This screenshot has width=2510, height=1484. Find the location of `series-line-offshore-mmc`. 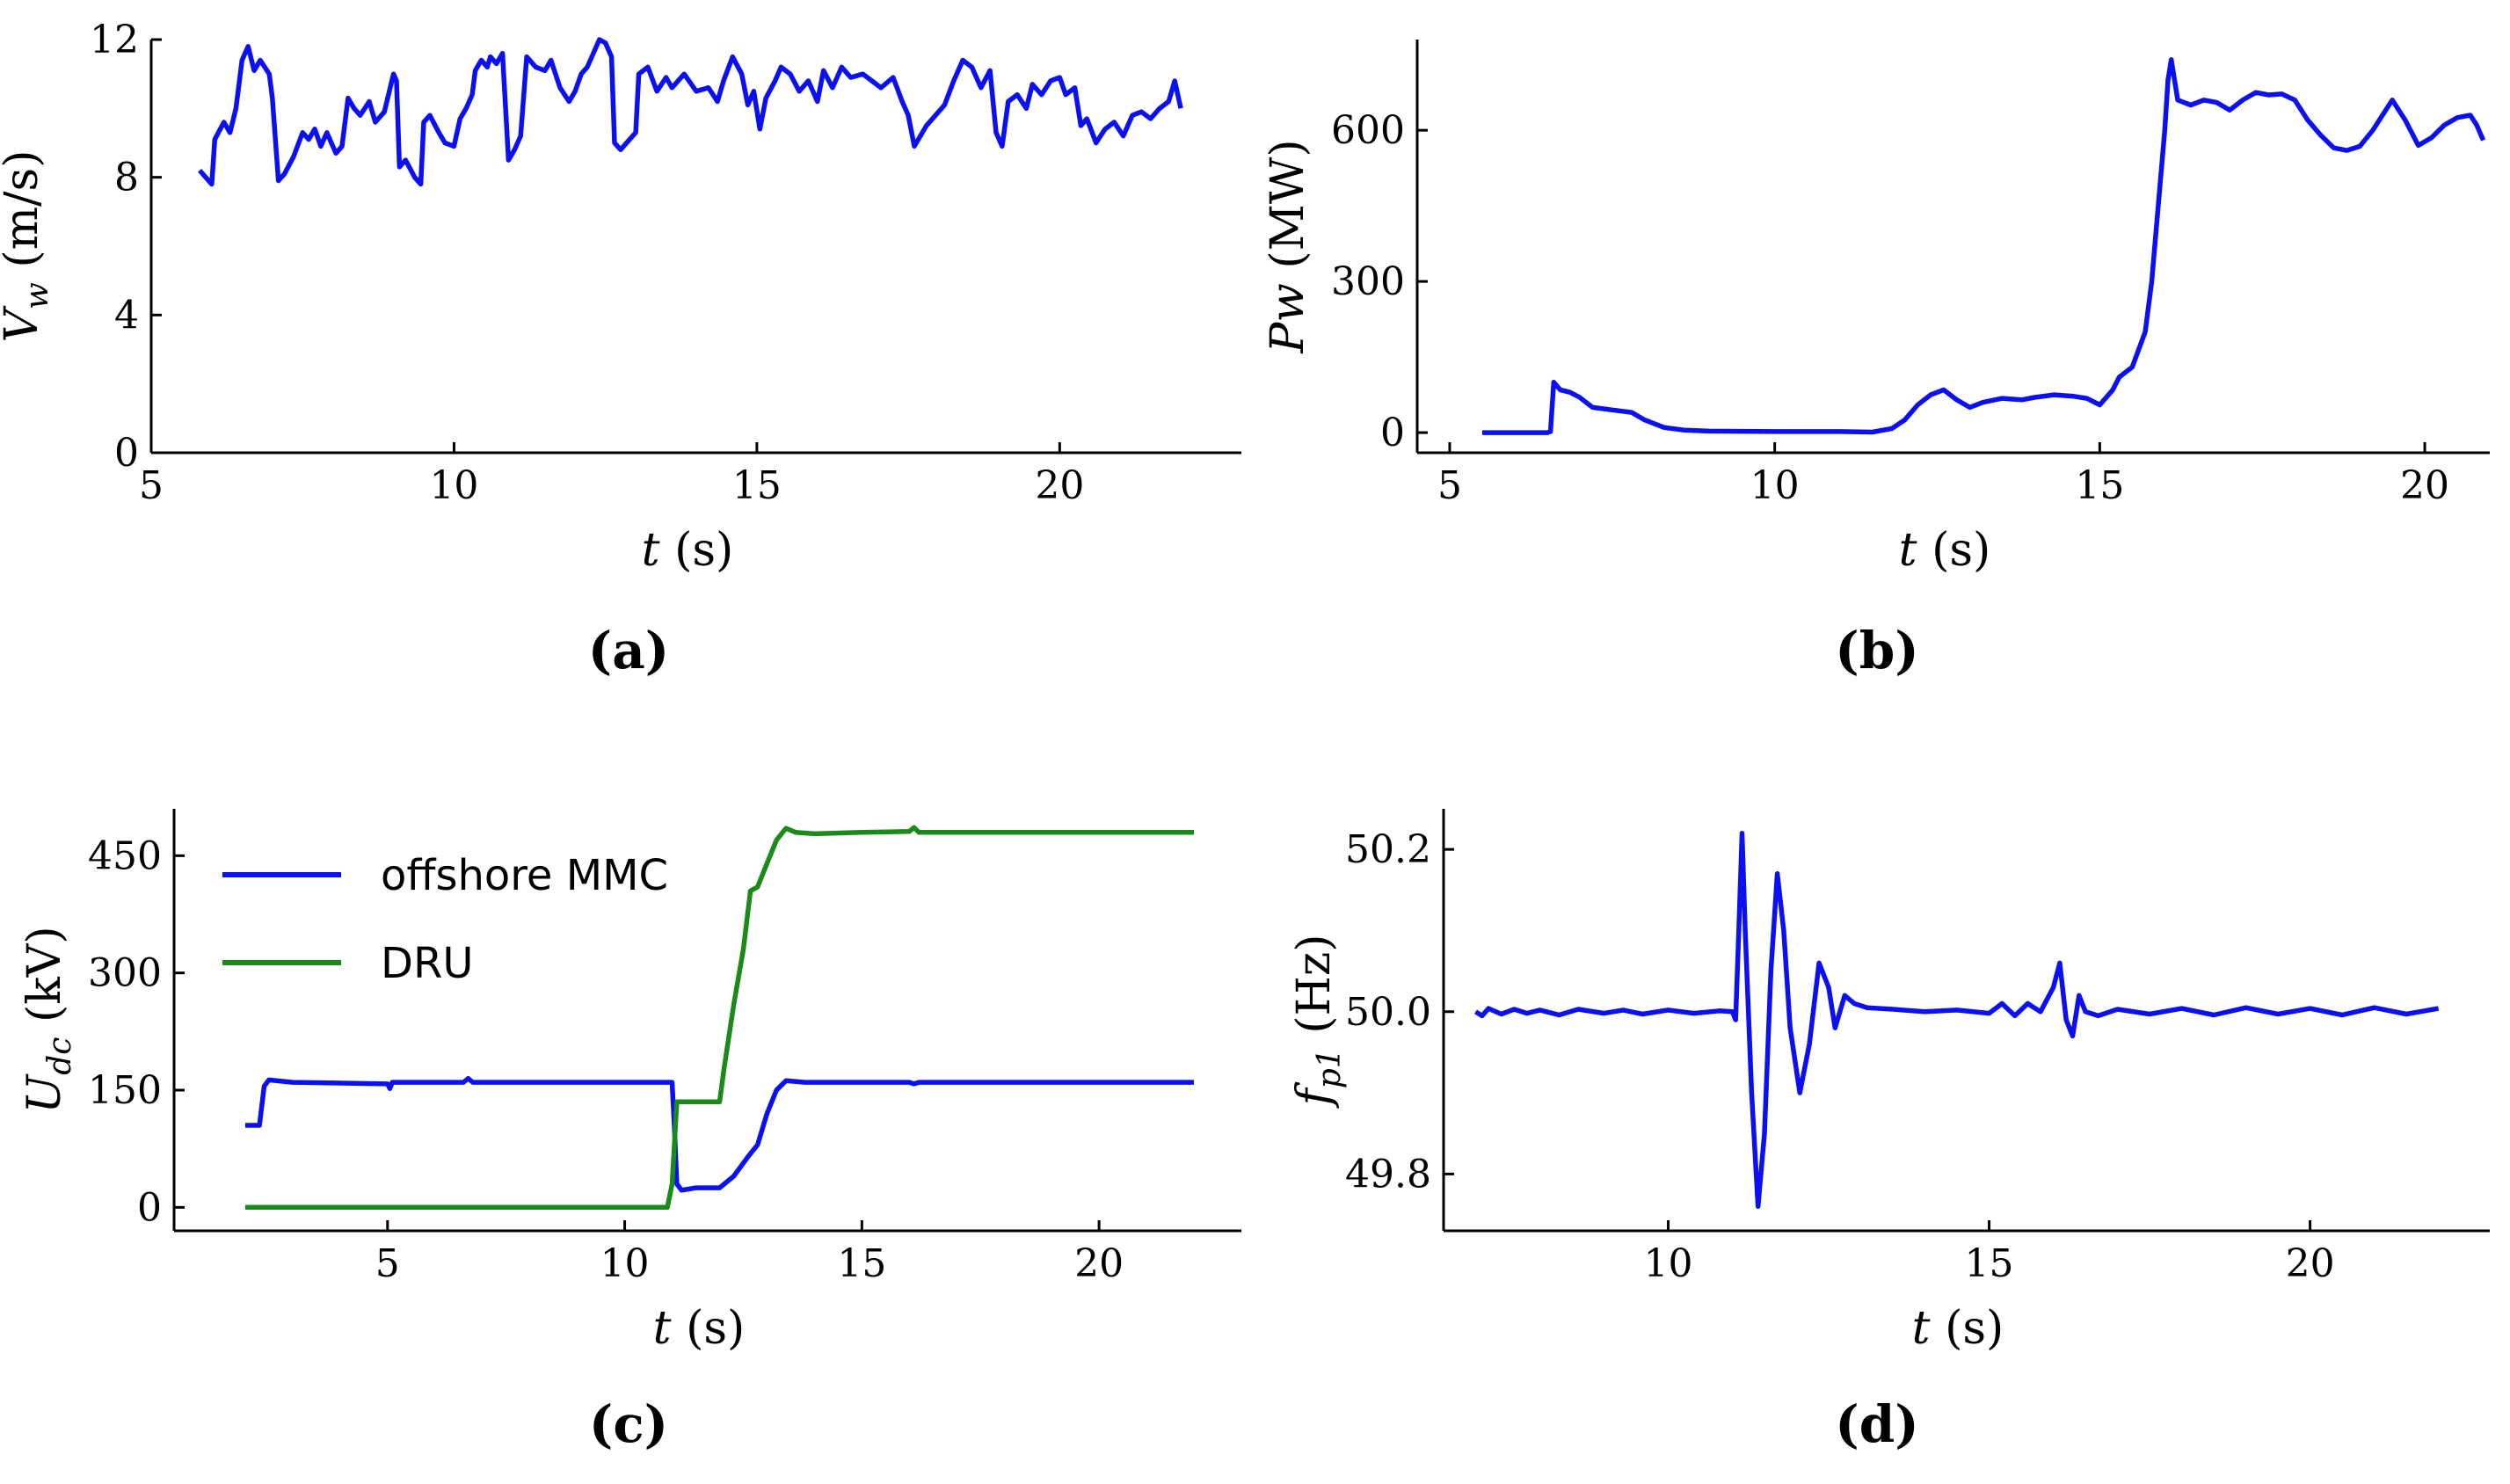

series-line-offshore-mmc is located at coordinates (719, 1134).